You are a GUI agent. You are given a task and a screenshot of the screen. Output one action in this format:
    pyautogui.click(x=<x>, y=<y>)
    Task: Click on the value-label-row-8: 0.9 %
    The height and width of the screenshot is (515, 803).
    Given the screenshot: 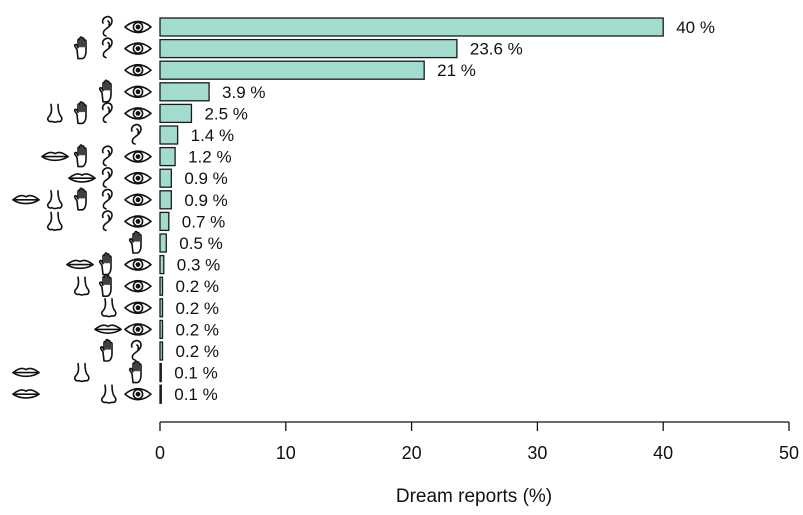 What is the action you would take?
    pyautogui.click(x=205, y=178)
    